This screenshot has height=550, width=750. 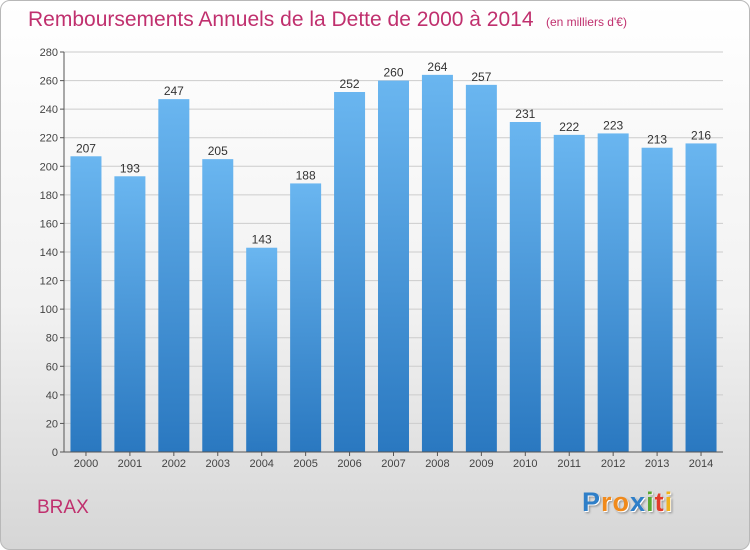 I want to click on x-tick-label: 2013, so click(x=657, y=464).